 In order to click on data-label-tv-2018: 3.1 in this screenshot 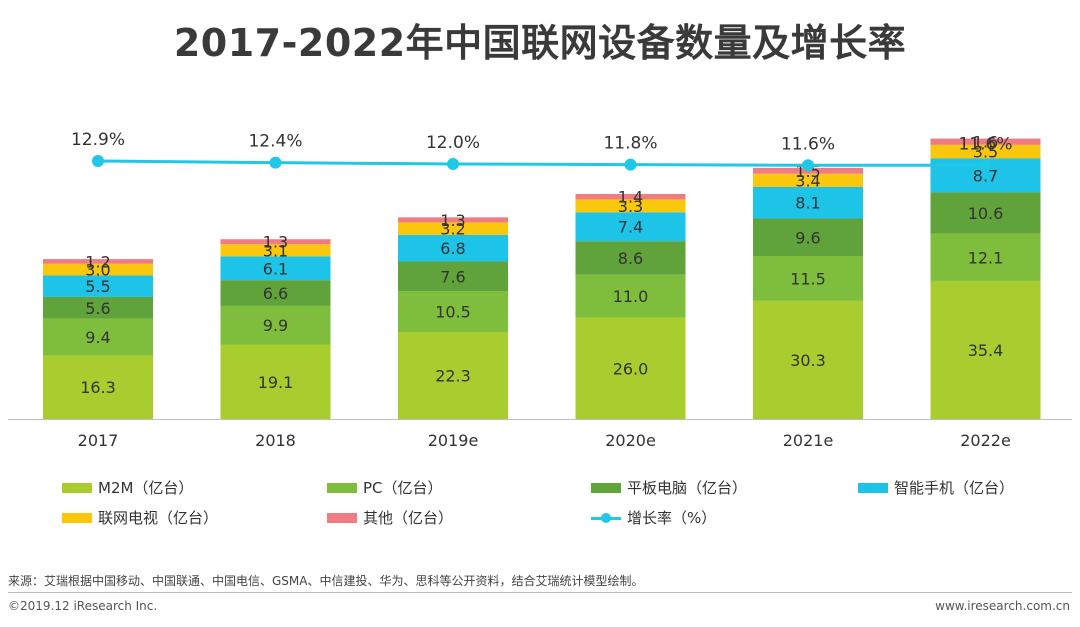, I will do `click(275, 250)`.